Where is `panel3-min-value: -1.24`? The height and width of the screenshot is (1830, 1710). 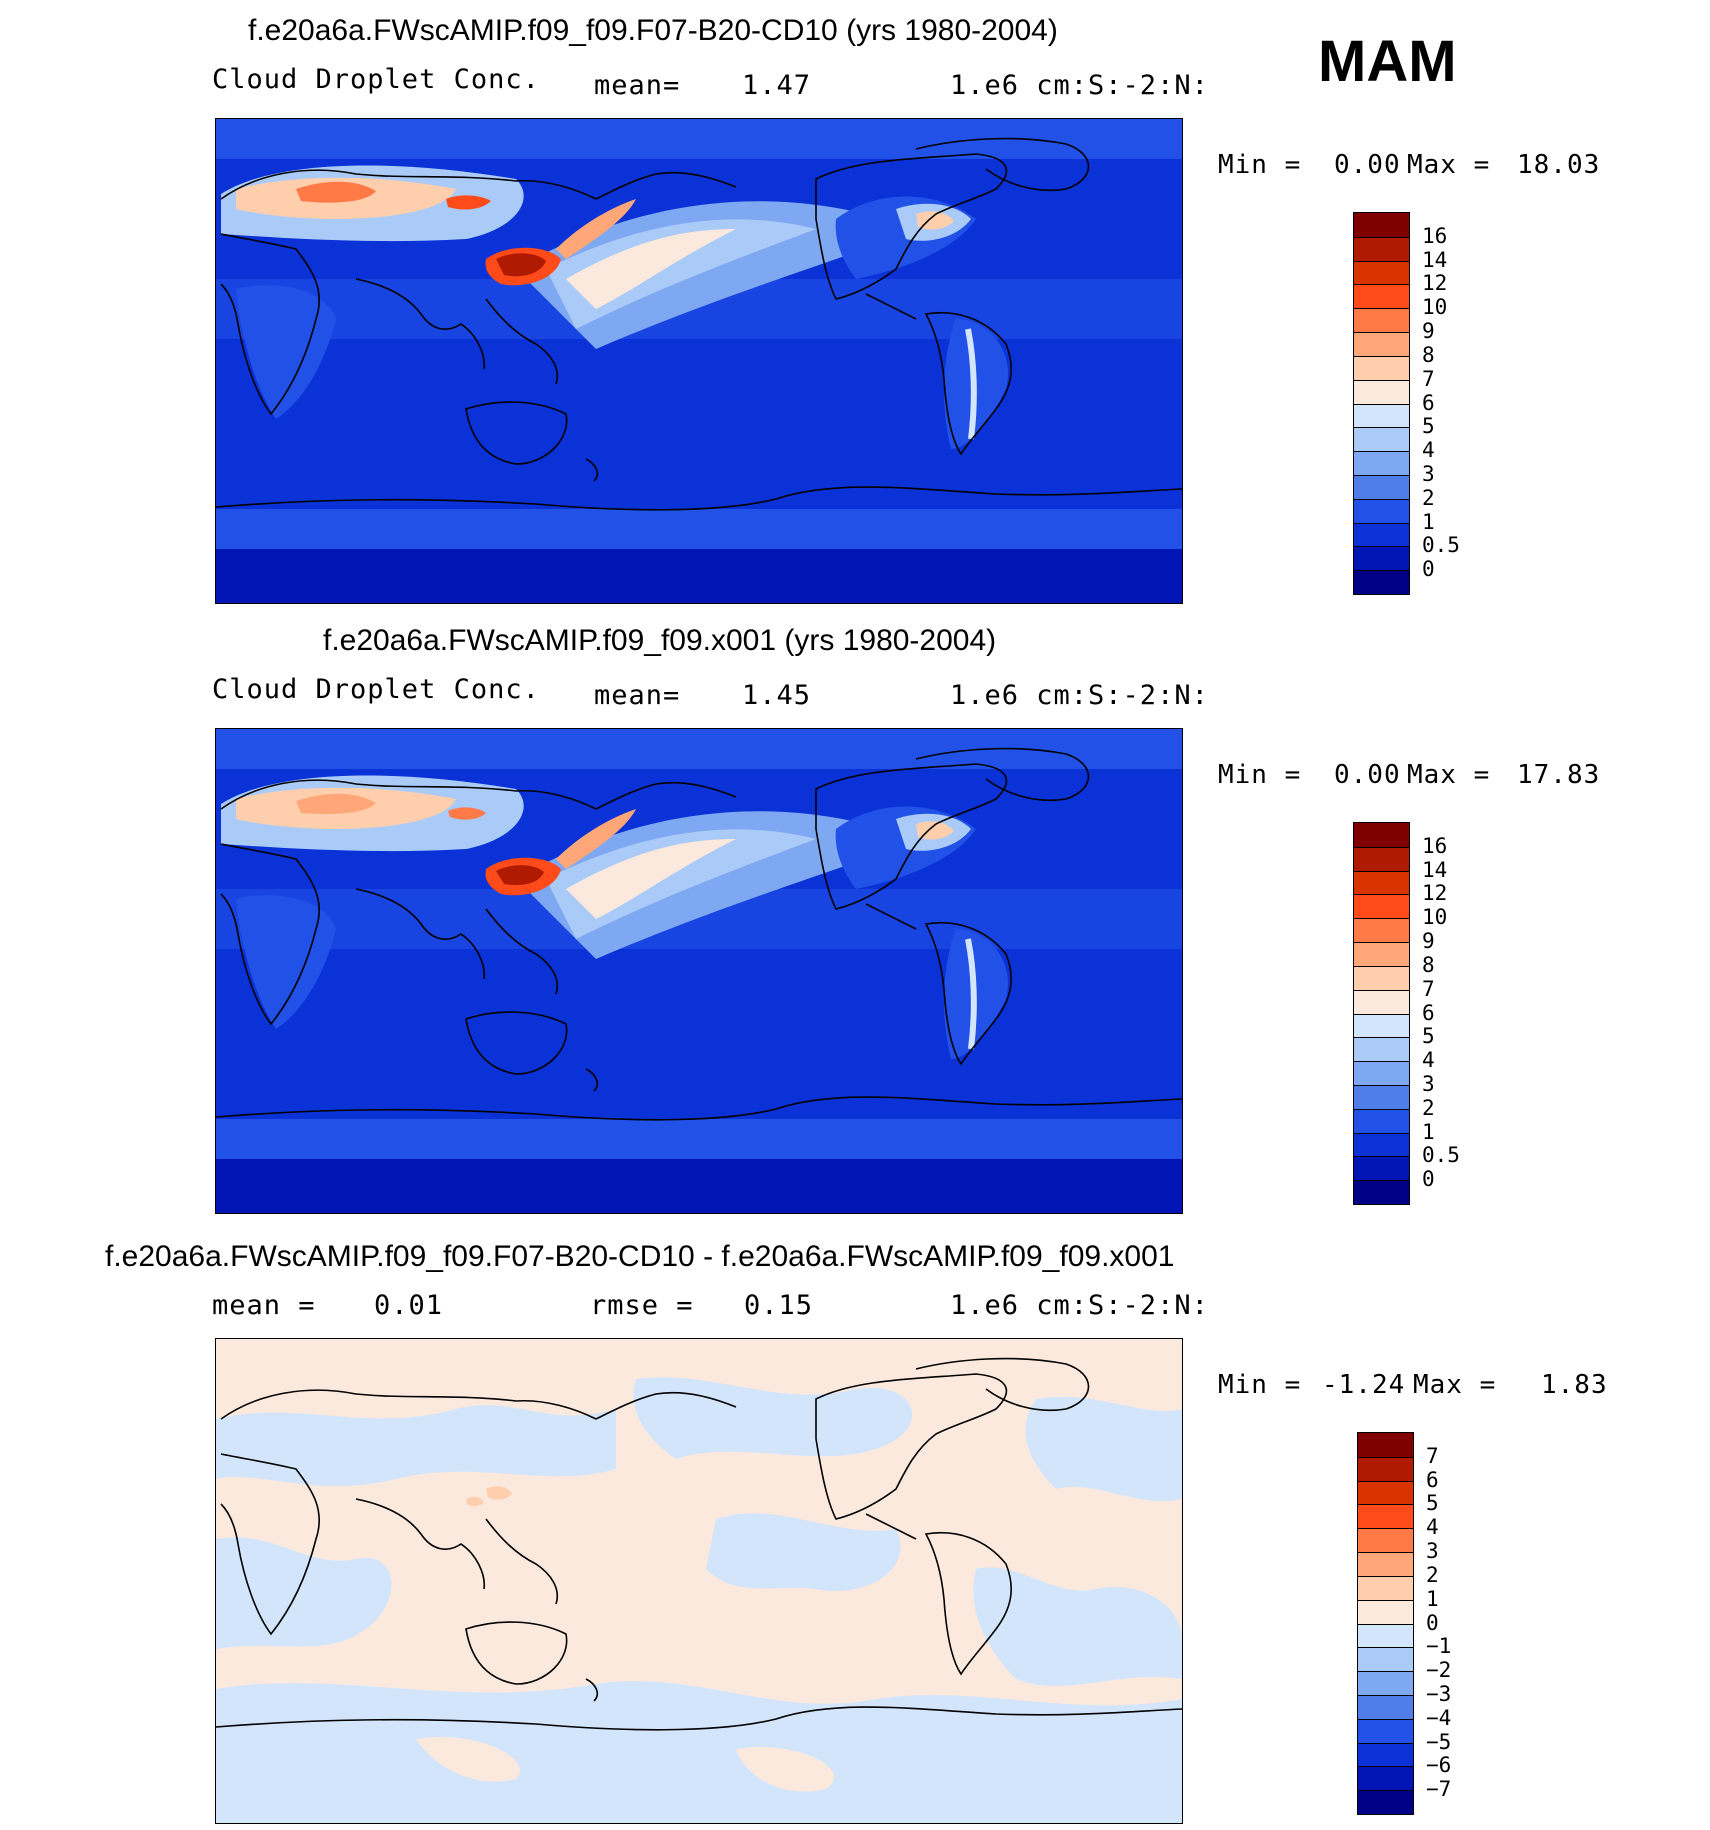
panel3-min-value: -1.24 is located at coordinates (1364, 1385).